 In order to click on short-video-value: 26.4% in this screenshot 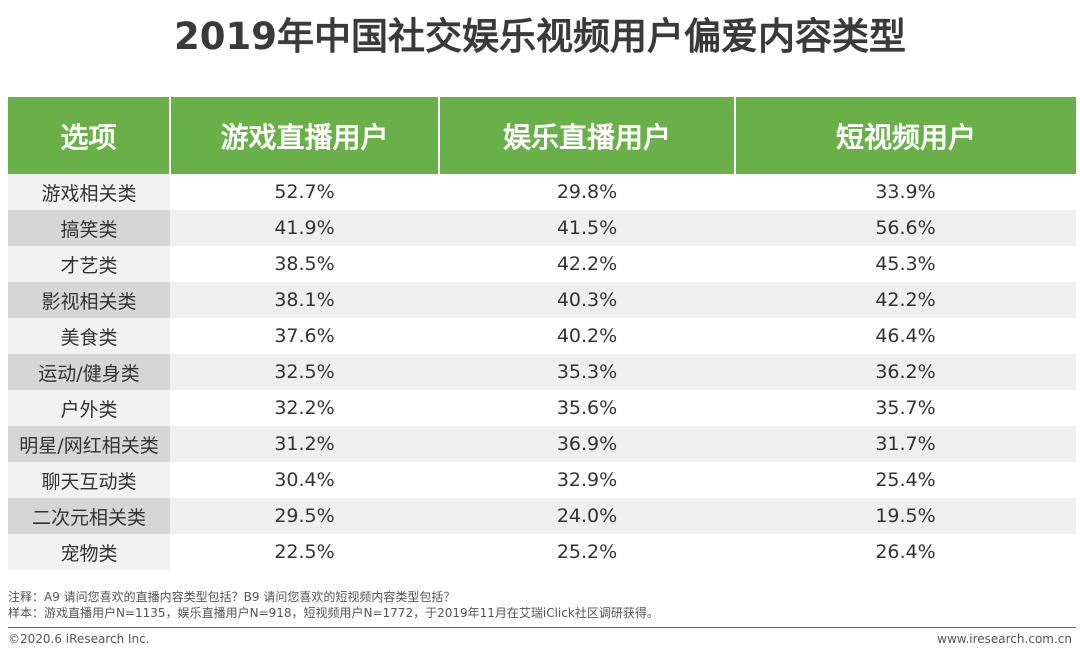, I will do `click(905, 552)`.